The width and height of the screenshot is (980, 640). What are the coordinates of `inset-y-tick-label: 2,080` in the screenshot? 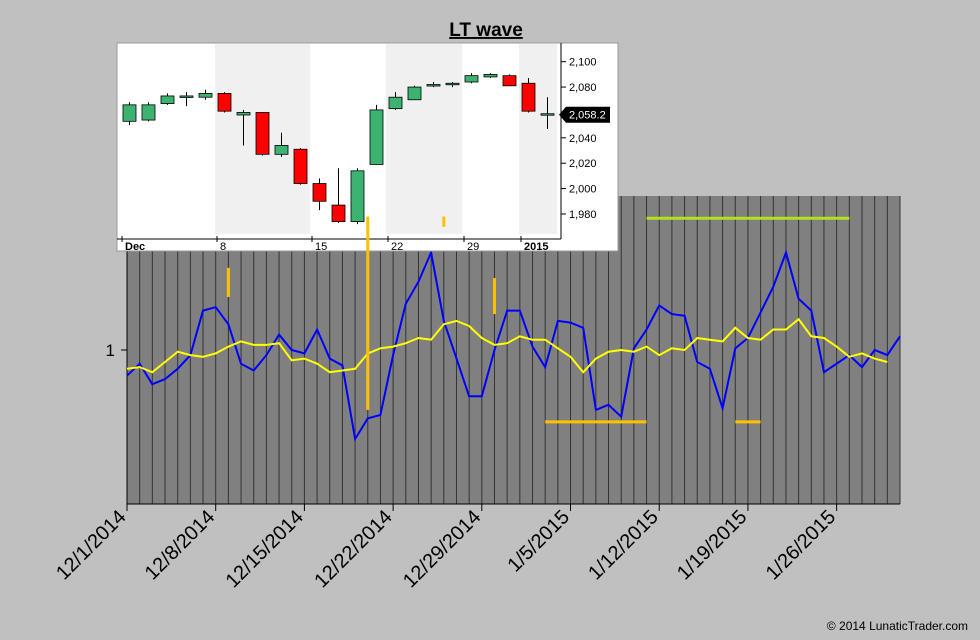 It's located at (583, 88).